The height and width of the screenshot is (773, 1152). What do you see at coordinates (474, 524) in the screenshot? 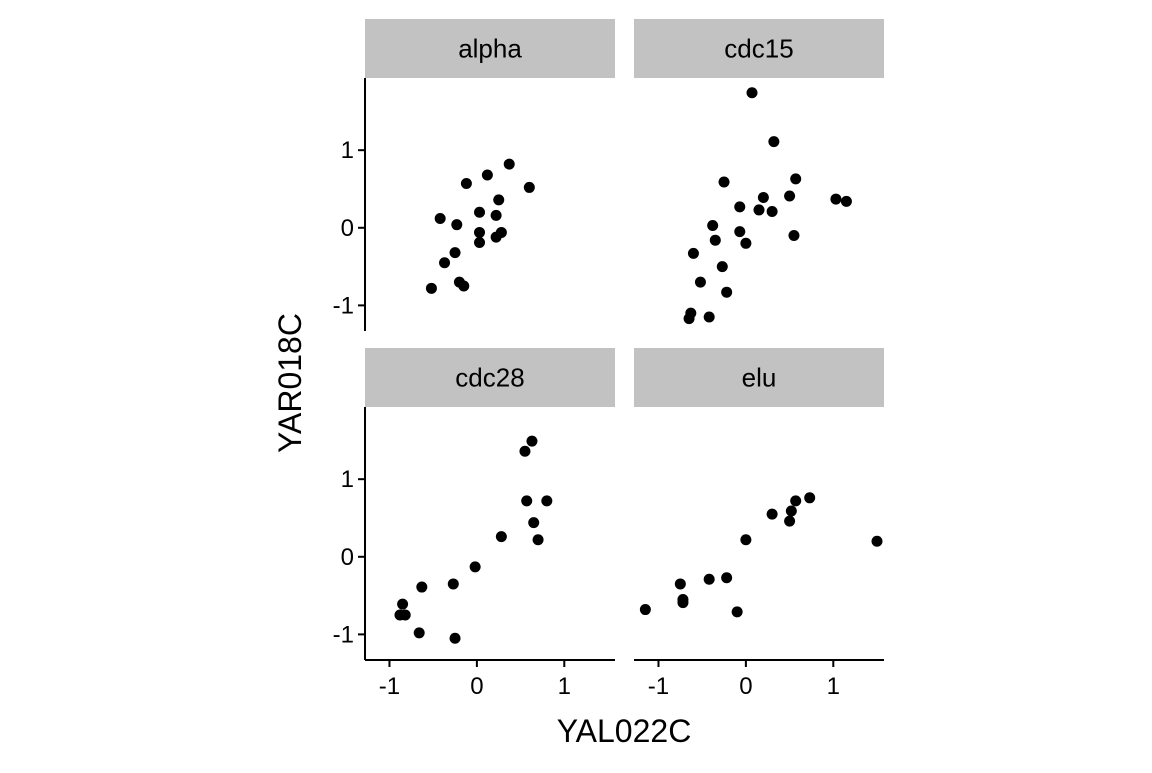
I see `facet-panel-cdc28: cdc28 -1 0 1 -1 0 1` at bounding box center [474, 524].